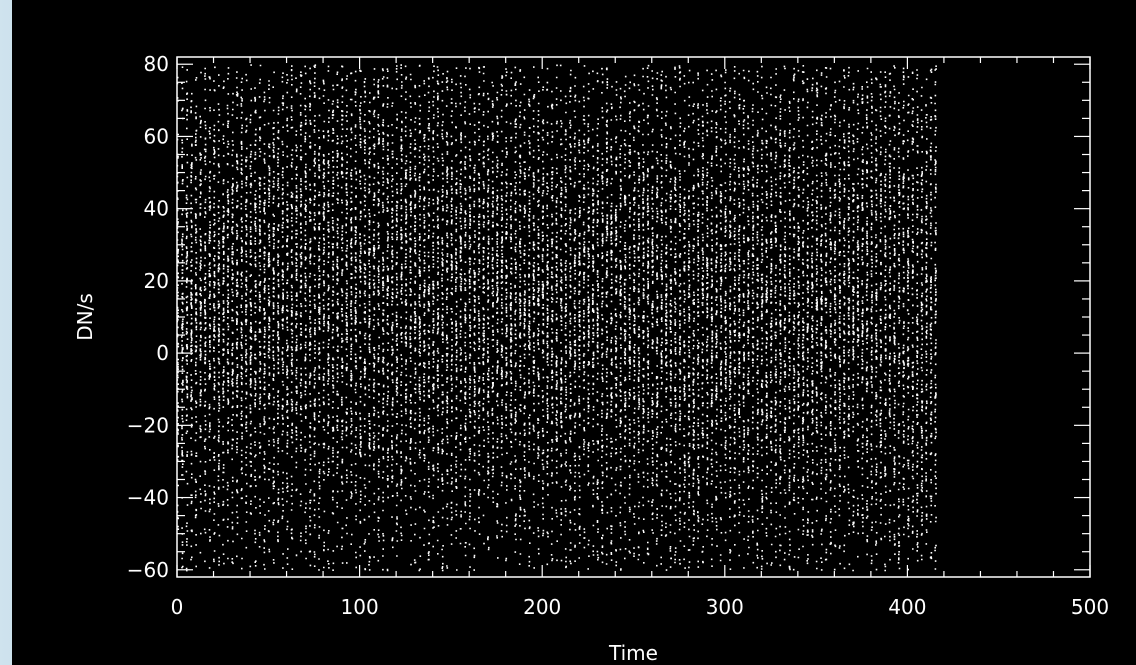 The height and width of the screenshot is (665, 1136). What do you see at coordinates (85, 317) in the screenshot?
I see `y-axis-title: DN/s` at bounding box center [85, 317].